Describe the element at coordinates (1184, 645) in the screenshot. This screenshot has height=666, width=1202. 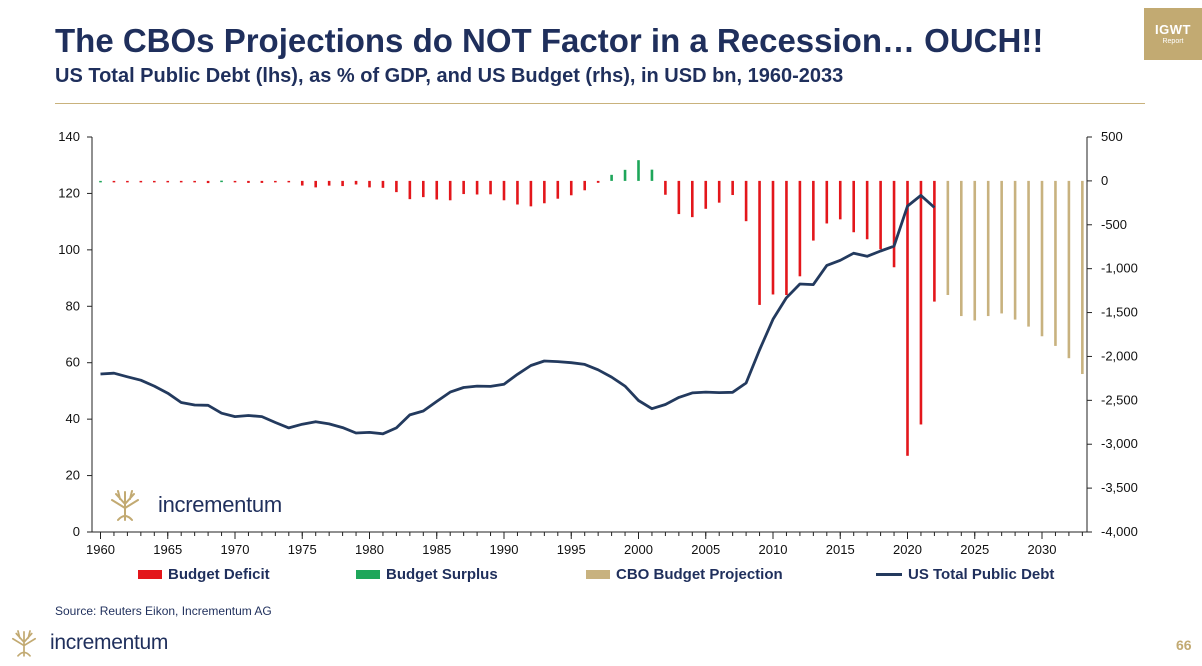
I see `page-number: 66` at that location.